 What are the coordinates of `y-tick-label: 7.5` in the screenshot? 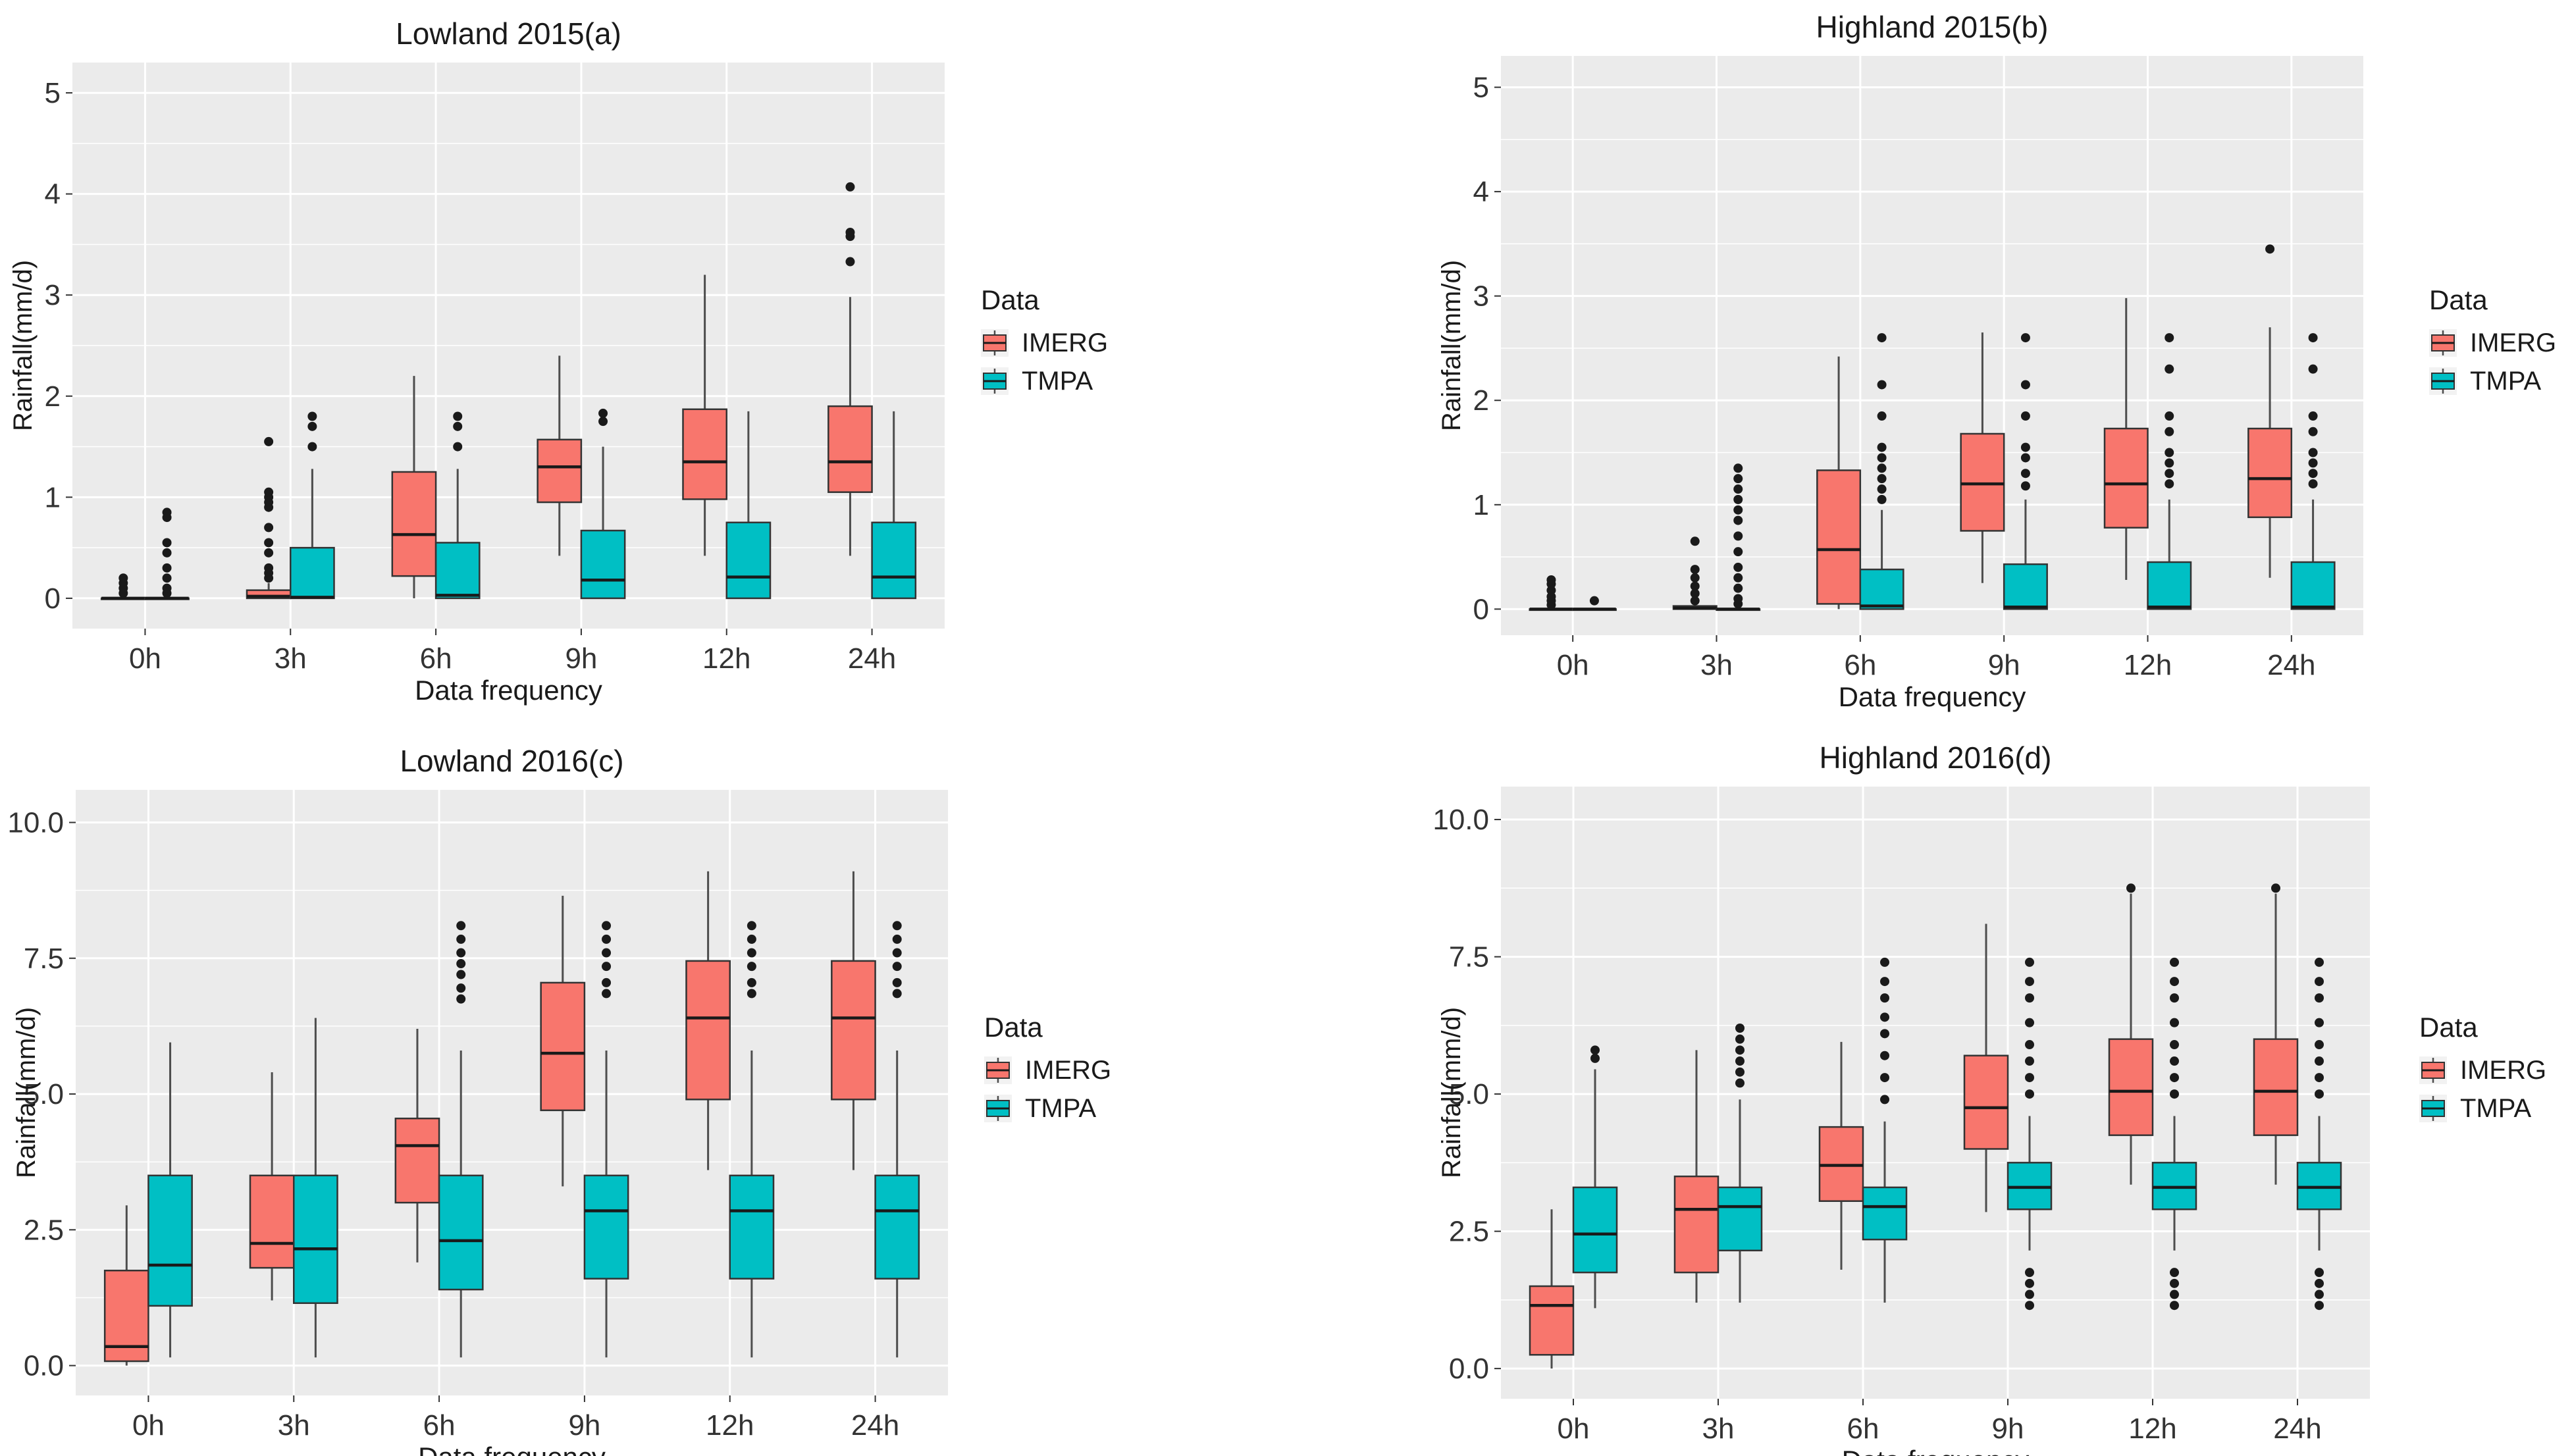 It's located at (44, 959).